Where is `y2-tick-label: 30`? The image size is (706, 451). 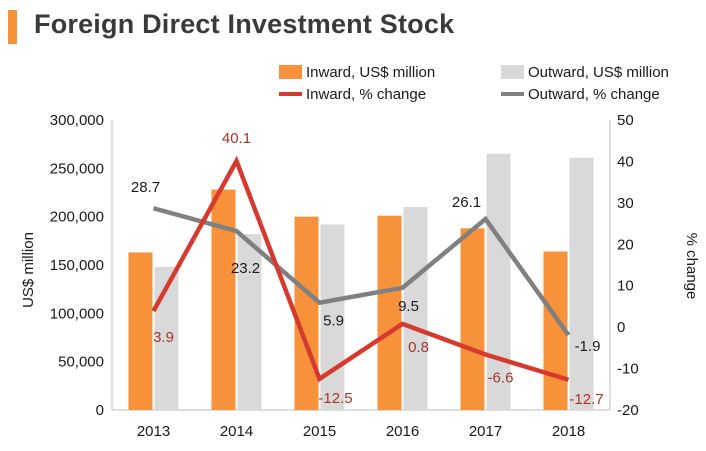
y2-tick-label: 30 is located at coordinates (625, 203).